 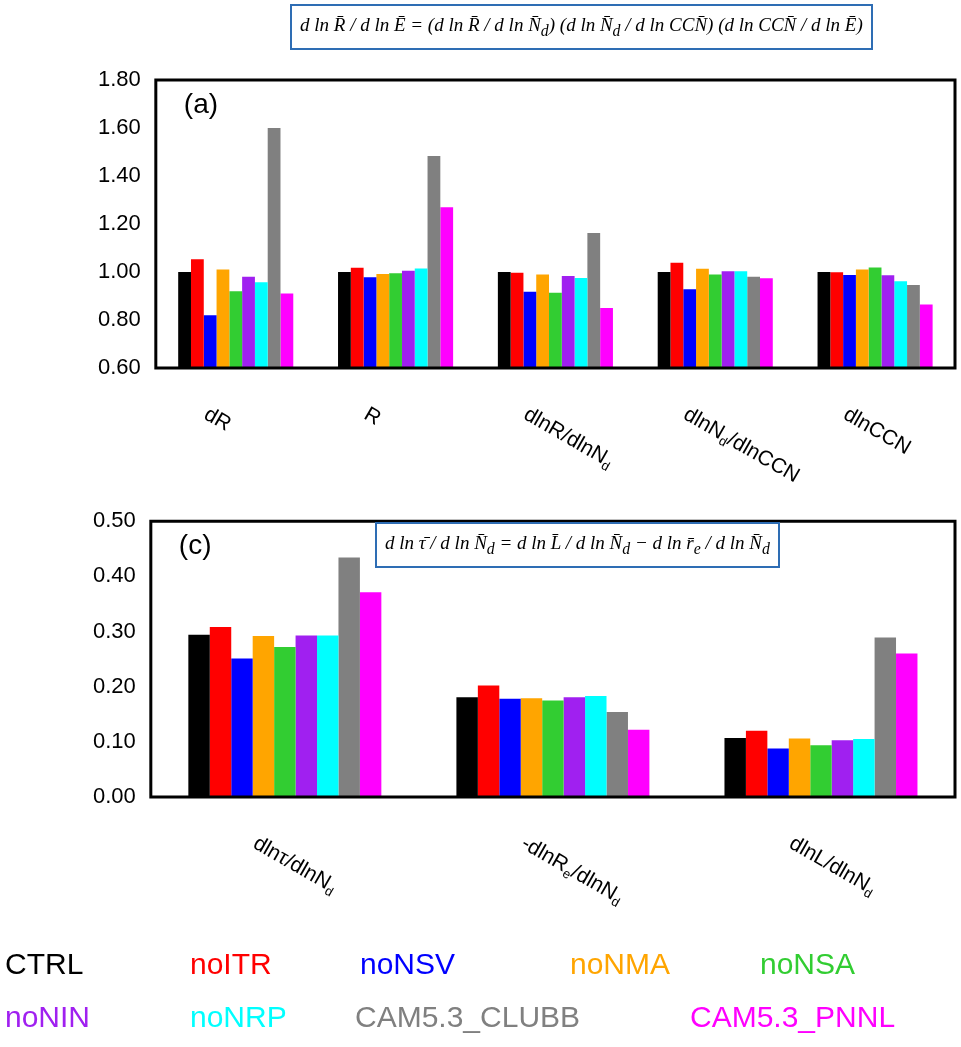 I want to click on y-tick-label: 0.60, so click(x=119, y=367).